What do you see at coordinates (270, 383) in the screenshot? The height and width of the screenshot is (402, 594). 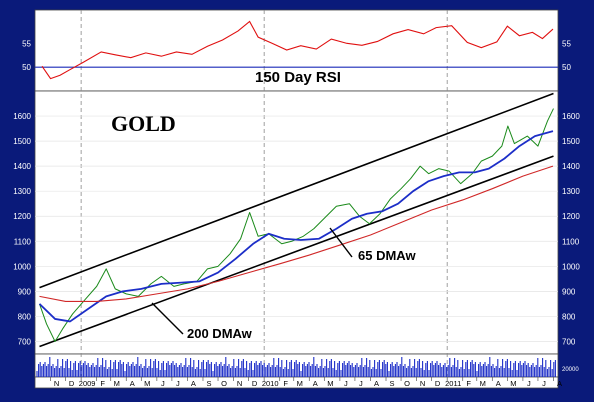 I see `month-label-14: 2010` at bounding box center [270, 383].